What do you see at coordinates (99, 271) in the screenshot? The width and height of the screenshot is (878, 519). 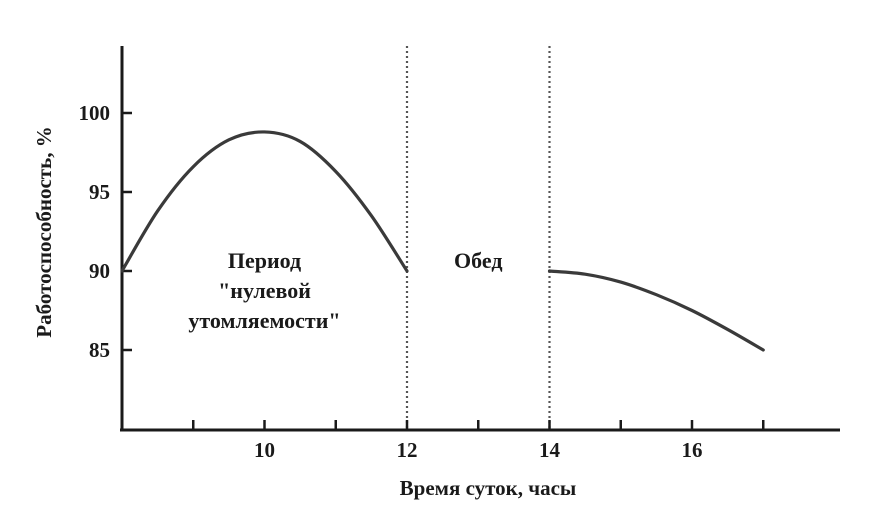 I see `y-tick-label-90: 90` at bounding box center [99, 271].